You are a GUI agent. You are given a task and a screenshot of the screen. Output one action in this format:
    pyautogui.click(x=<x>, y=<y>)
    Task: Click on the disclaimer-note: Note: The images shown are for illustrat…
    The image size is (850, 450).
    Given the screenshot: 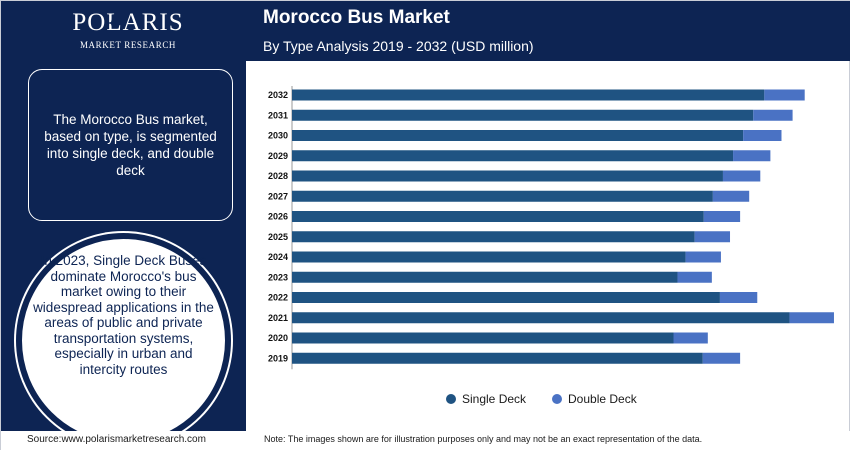 What is the action you would take?
    pyautogui.click(x=483, y=439)
    